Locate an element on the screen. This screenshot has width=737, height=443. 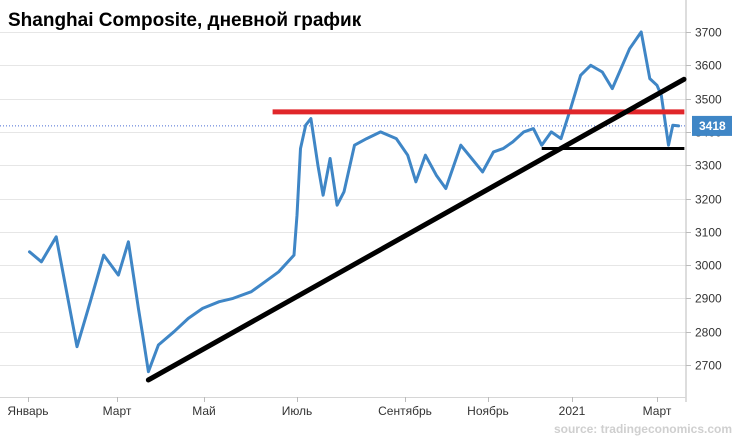
x-tick-label-4: Сентябрь is located at coordinates (405, 411).